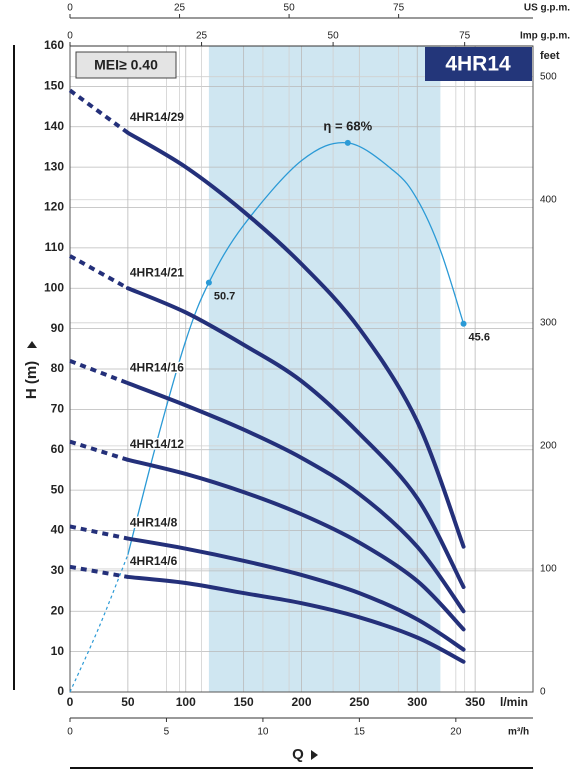 Image resolution: width=571 pixels, height=771 pixels. Describe the element at coordinates (244, 702) in the screenshot. I see `x-tick-label: 150` at that location.